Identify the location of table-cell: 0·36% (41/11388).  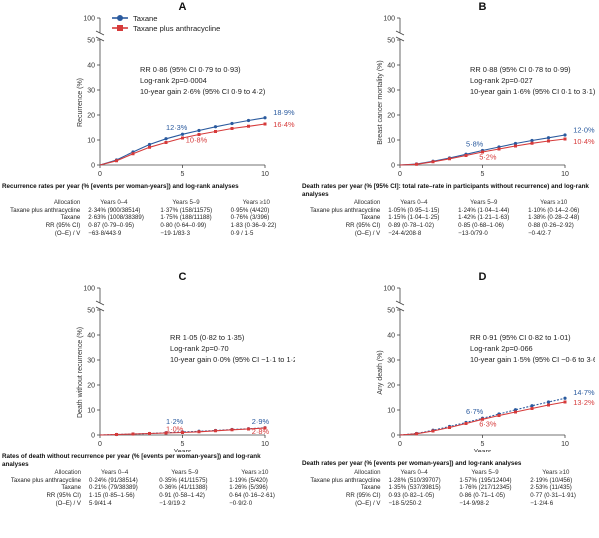
(183, 488).